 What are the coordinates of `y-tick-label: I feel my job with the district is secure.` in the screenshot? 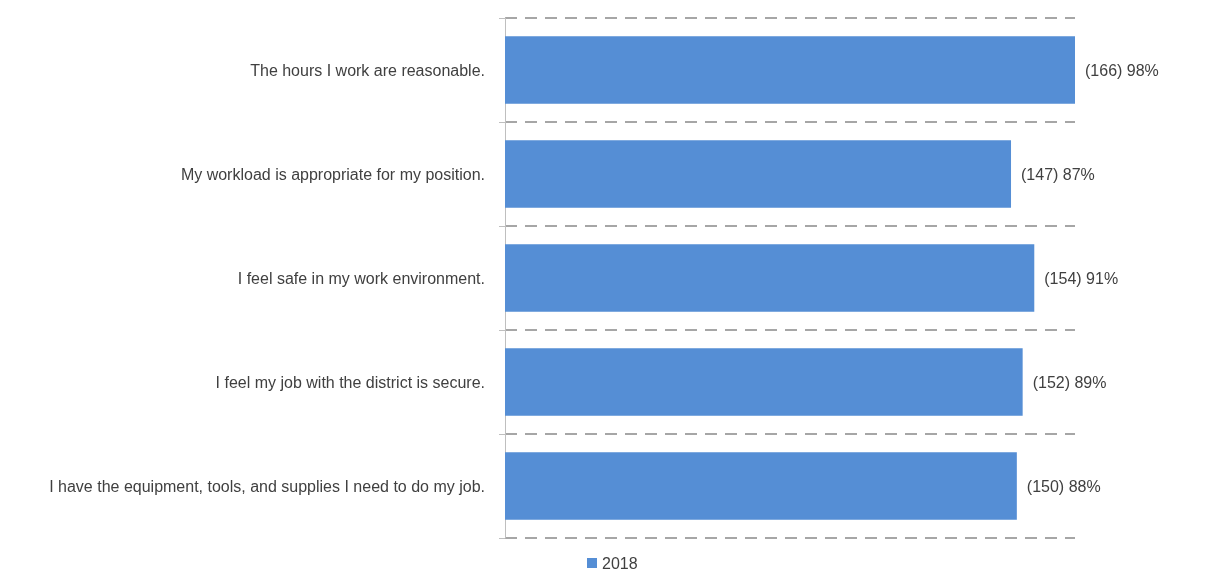 It's located at (350, 382).